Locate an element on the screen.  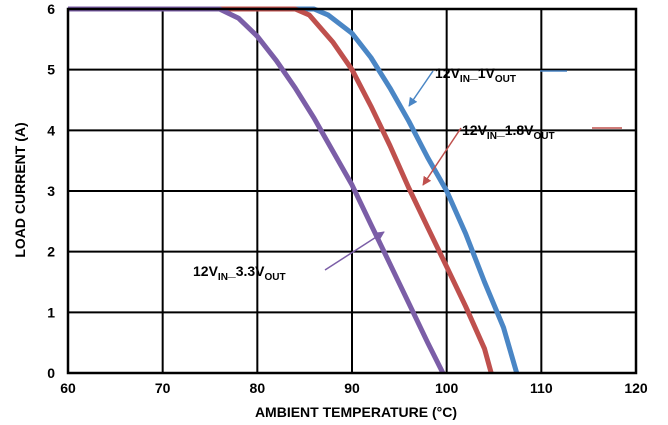
y-tick-label: 6 is located at coordinates (51, 9).